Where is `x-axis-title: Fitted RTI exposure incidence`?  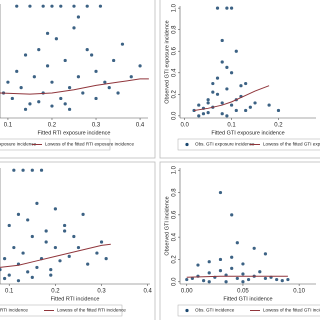
x-axis-title: Fitted RTI exposure incidence is located at coordinates (74, 133).